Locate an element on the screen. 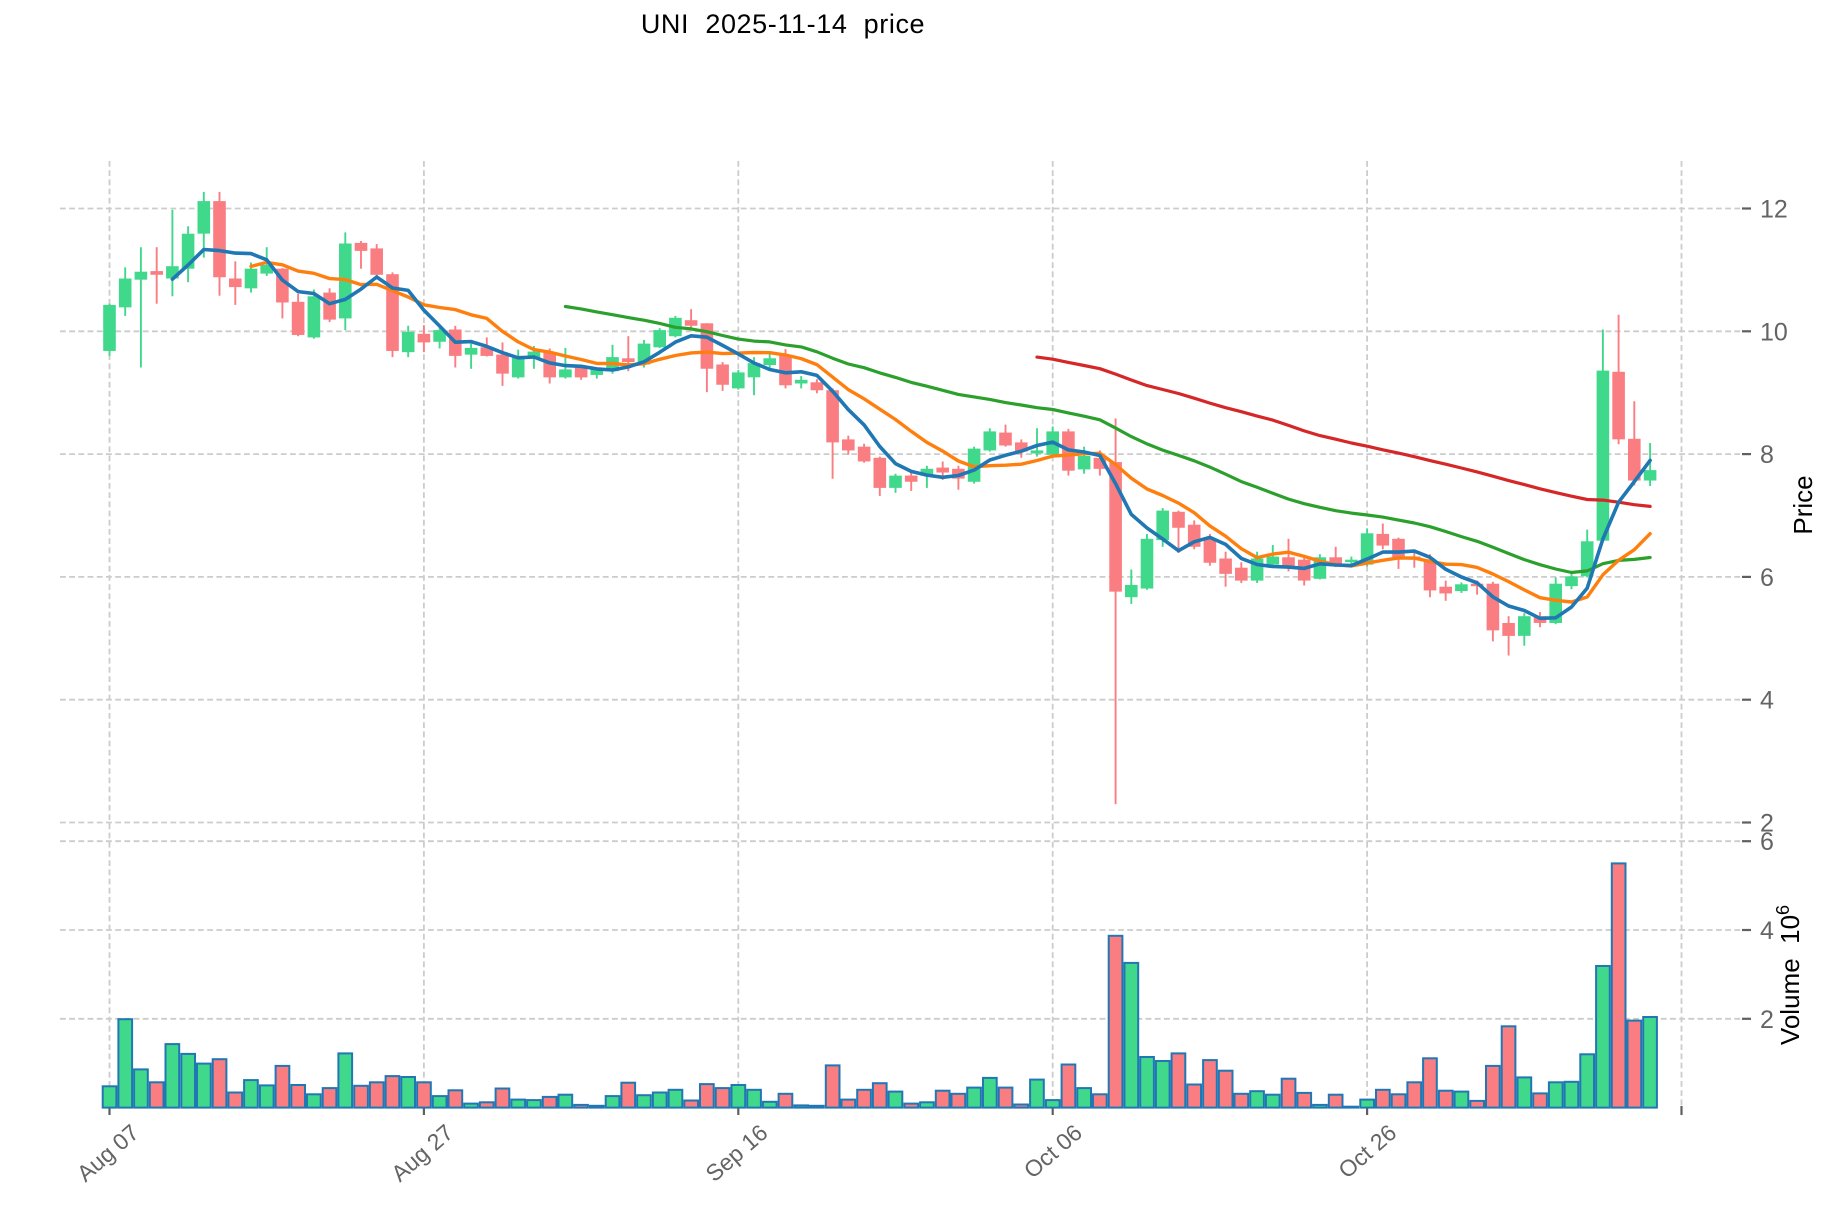  svg-text: 12 is located at coordinates (1774, 210).